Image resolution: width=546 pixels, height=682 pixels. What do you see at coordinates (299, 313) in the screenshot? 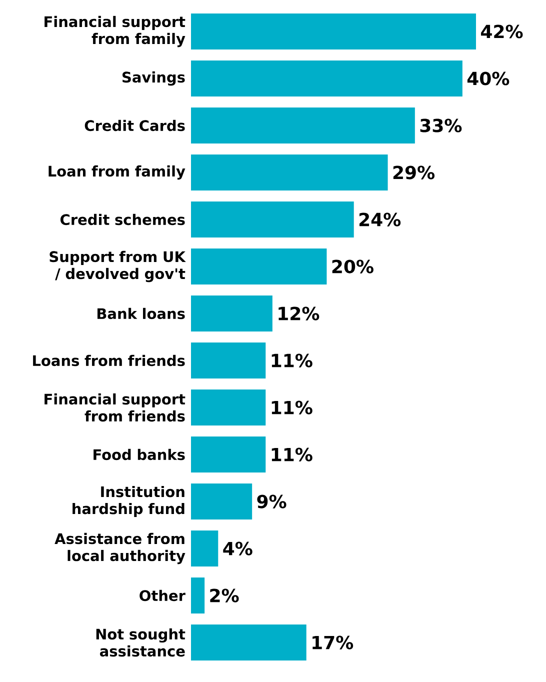
I see `data-label: 12%` at bounding box center [299, 313].